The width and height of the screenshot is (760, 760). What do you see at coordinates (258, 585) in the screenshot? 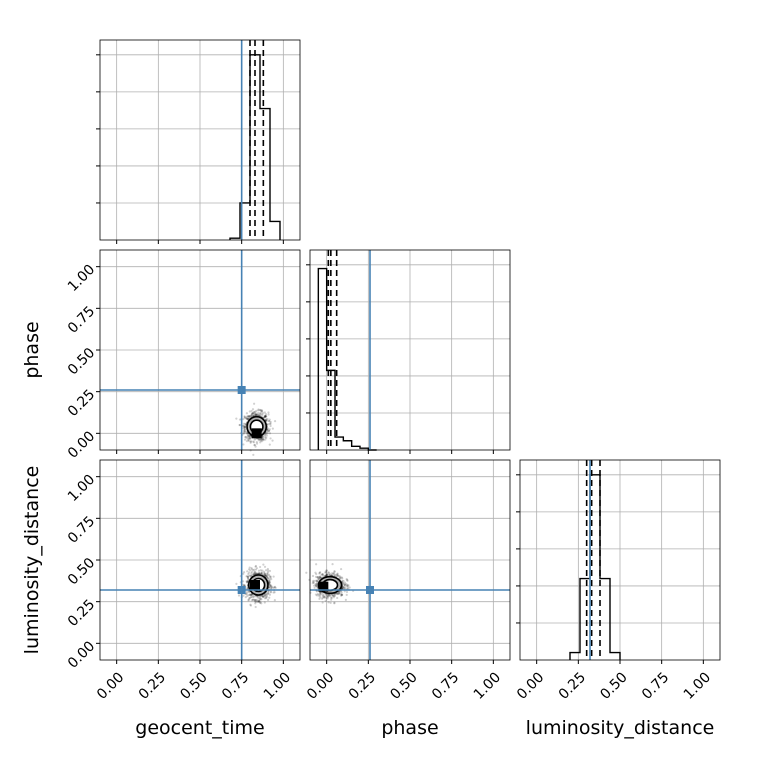
I see `contour-outer` at bounding box center [258, 585].